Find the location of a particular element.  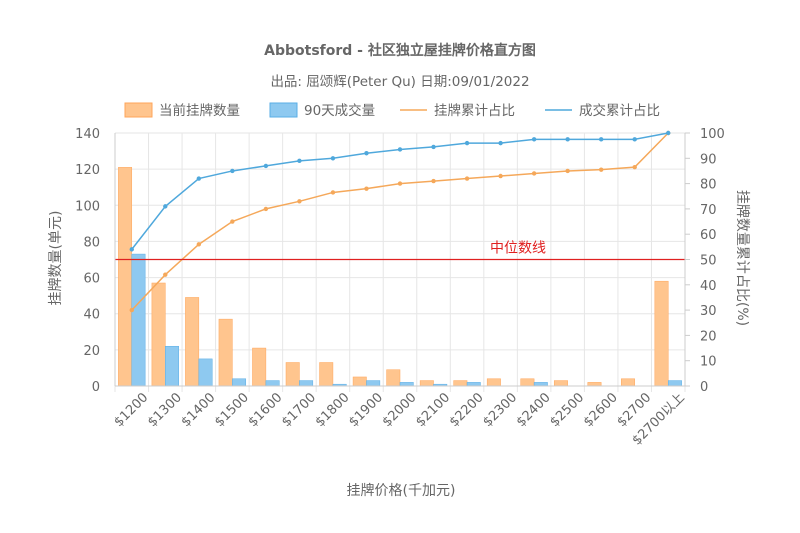

x-tick-label: $2500 is located at coordinates (567, 410).